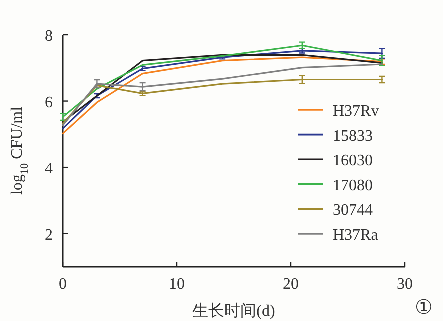 The image size is (443, 321). Describe the element at coordinates (49, 235) in the screenshot. I see `y-tick-label: 2` at that location.